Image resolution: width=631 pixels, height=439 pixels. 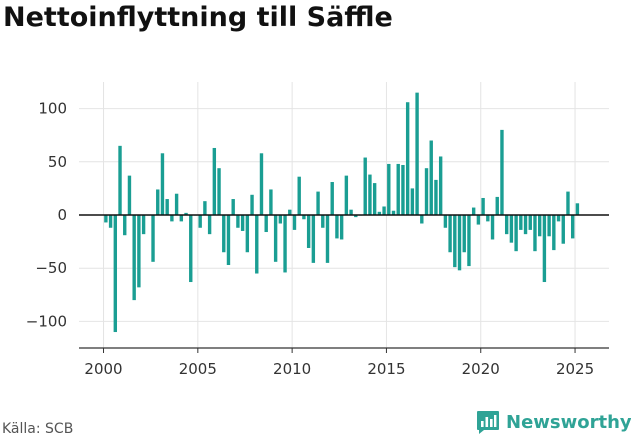 What do you see at coordinates (103, 369) in the screenshot?
I see `x-tick-label: 2000` at bounding box center [103, 369].